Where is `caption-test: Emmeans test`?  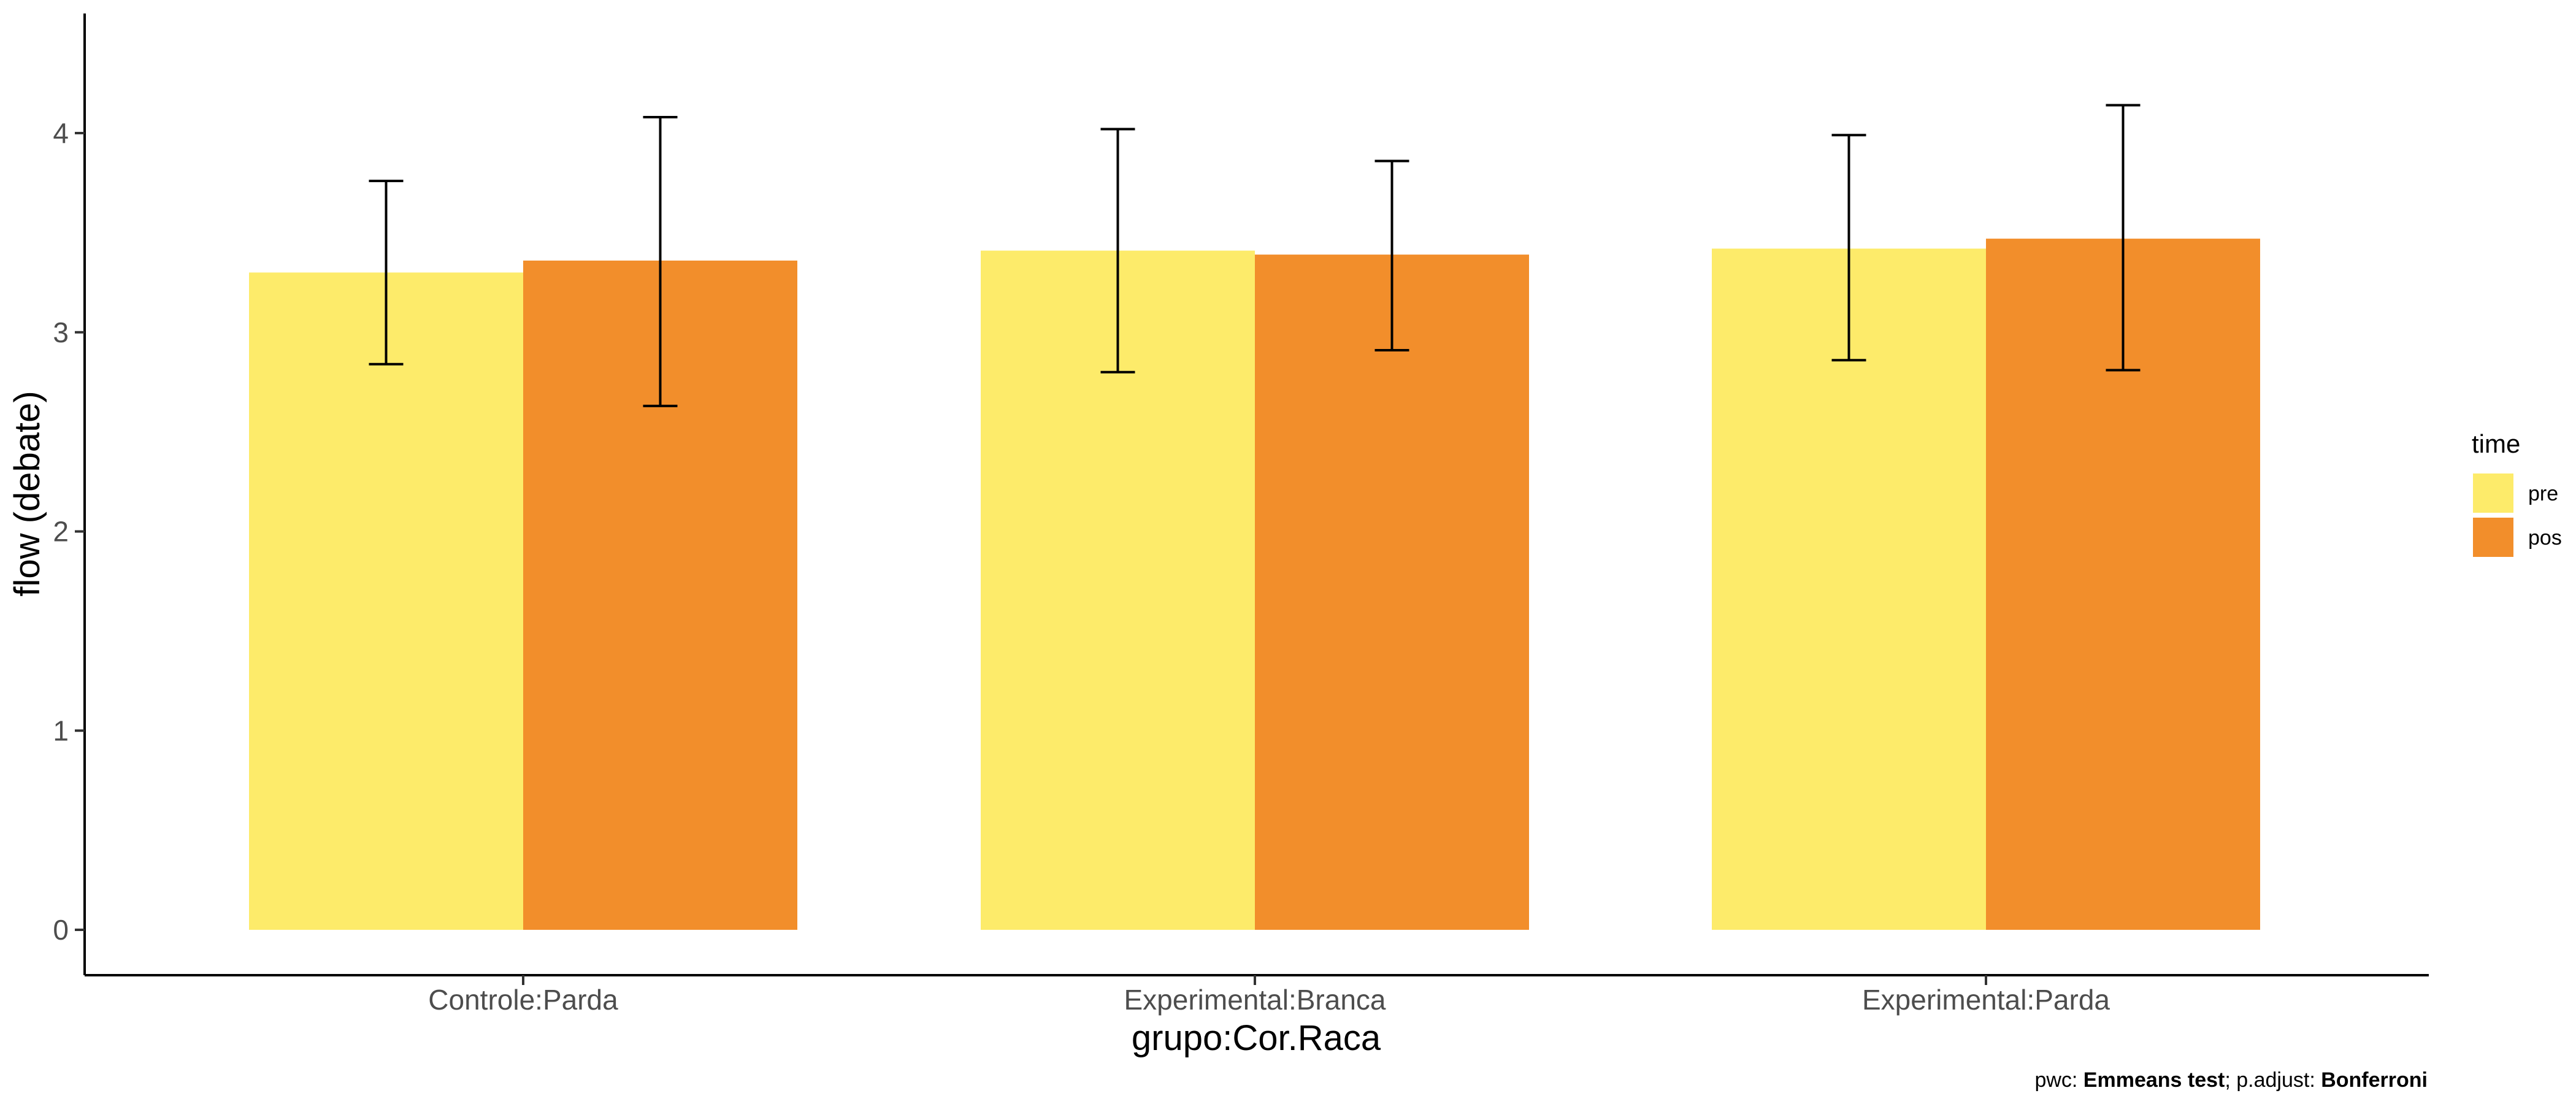
caption-test: Emmeans test is located at coordinates (2154, 1080).